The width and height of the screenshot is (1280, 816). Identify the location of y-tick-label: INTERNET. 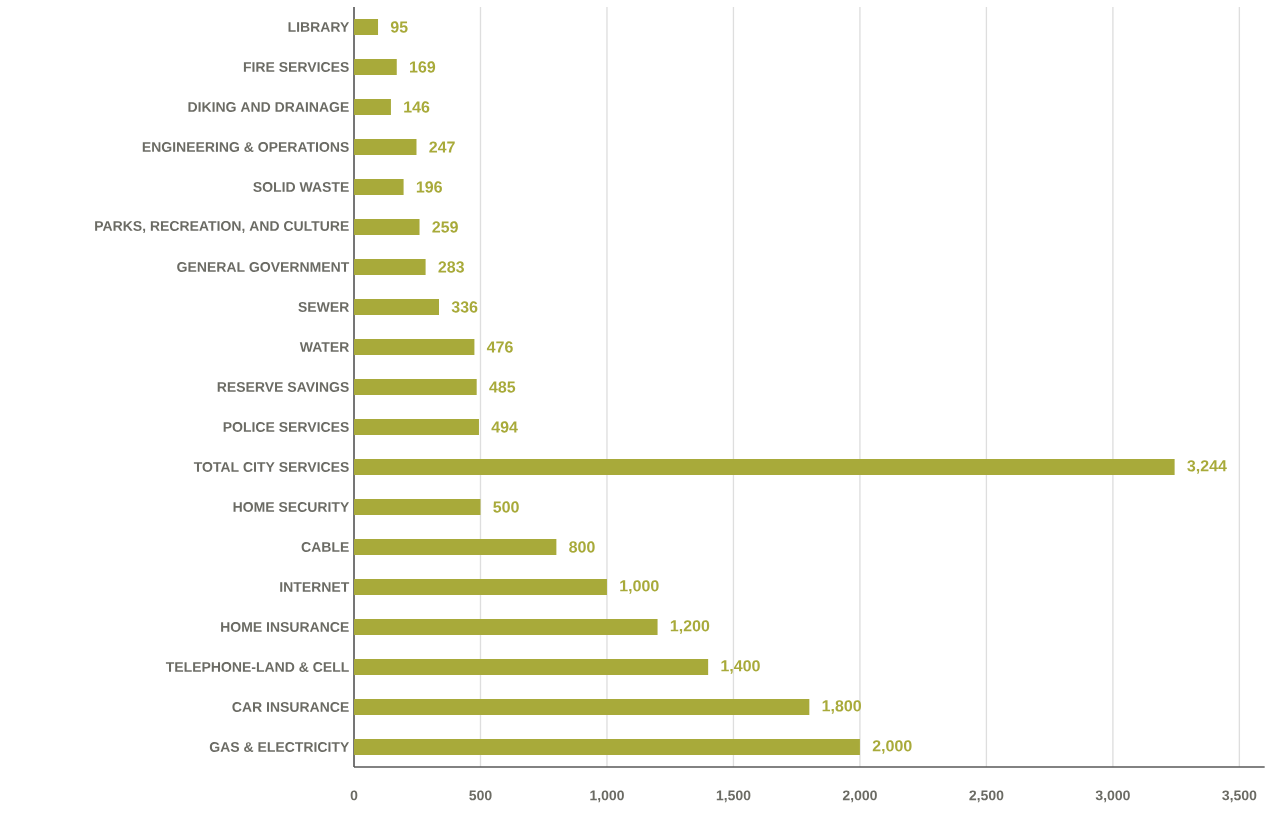
(315, 587).